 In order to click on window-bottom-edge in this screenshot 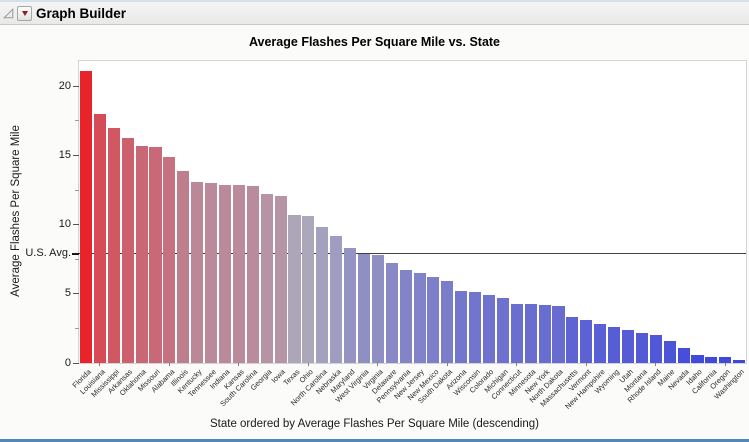, I will do `click(374, 440)`.